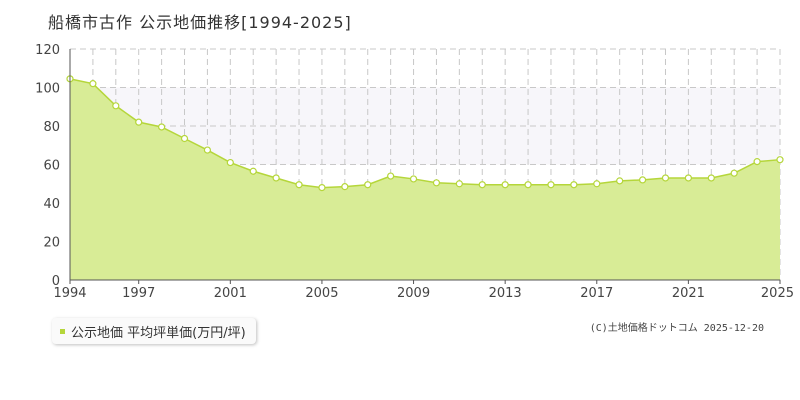 This screenshot has height=400, width=800. I want to click on x-tick-label: 1997, so click(138, 293).